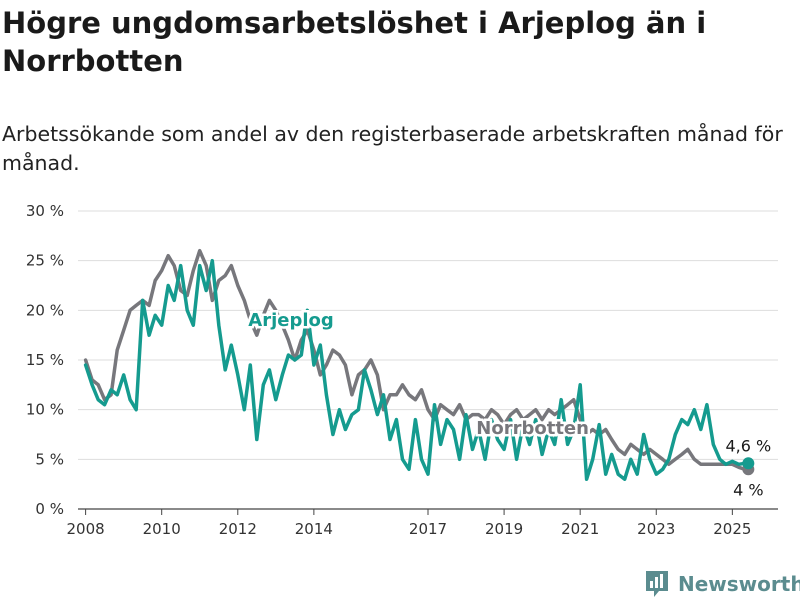 The image size is (800, 600). I want to click on series-end-point-arjeplog, so click(748, 463).